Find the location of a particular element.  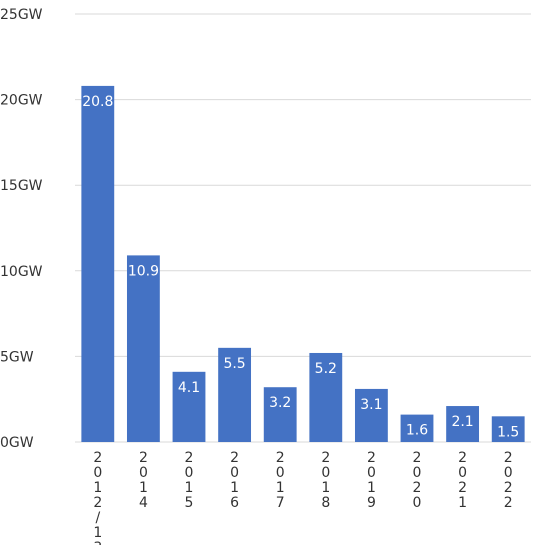

y-axis-tick-labels: 0GW 5GW 10GW 15GW 20GW 25GW is located at coordinates (21, 229).